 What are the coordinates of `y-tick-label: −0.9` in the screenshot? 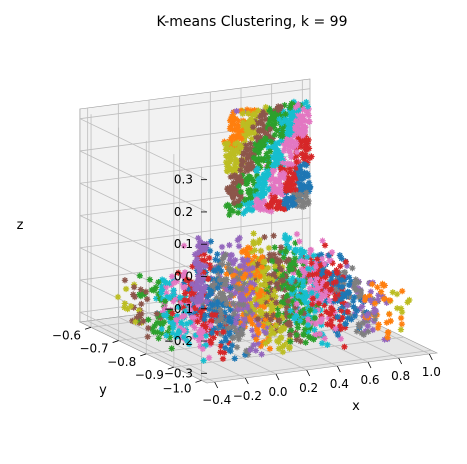 It's located at (149, 375).